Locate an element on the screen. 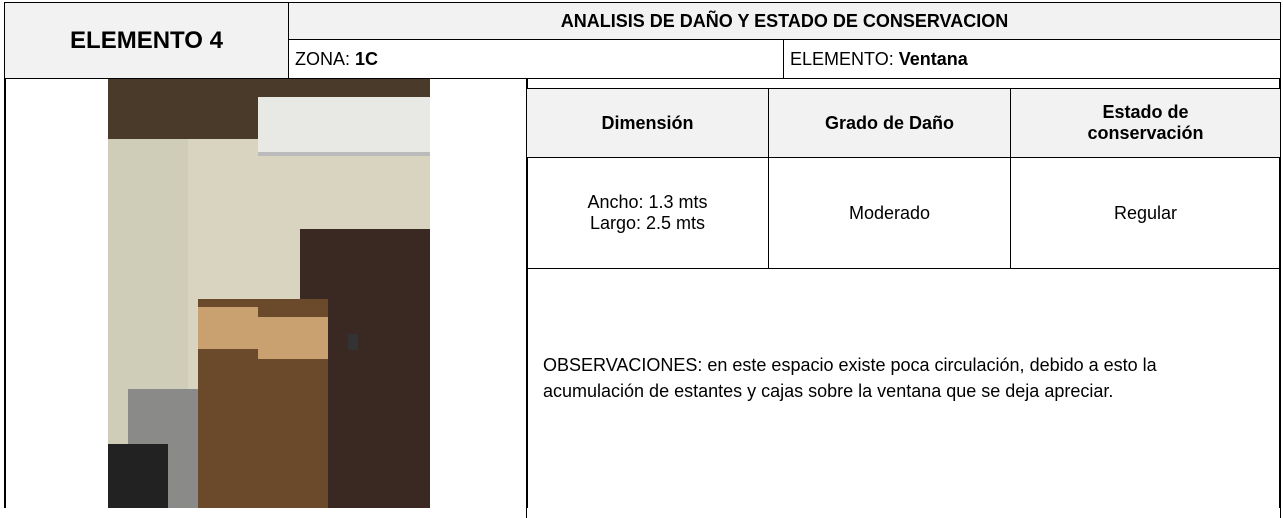  zone-value: 1C is located at coordinates (367, 58).